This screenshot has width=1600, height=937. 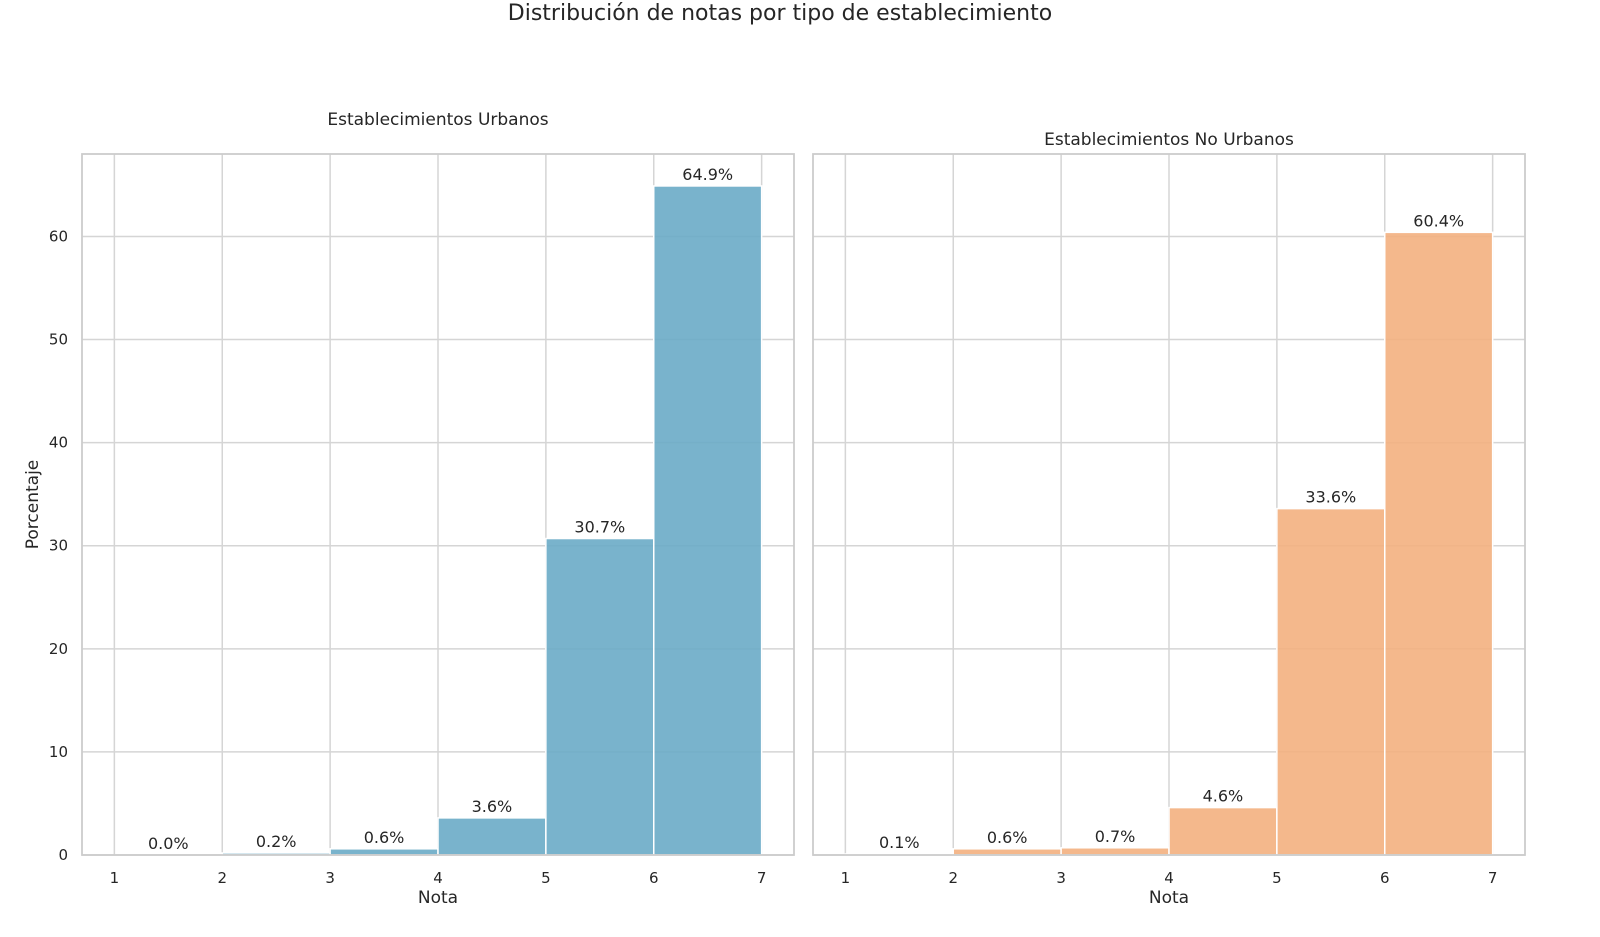 What do you see at coordinates (1115, 836) in the screenshot?
I see `panel-2-bar-label: 0.7%` at bounding box center [1115, 836].